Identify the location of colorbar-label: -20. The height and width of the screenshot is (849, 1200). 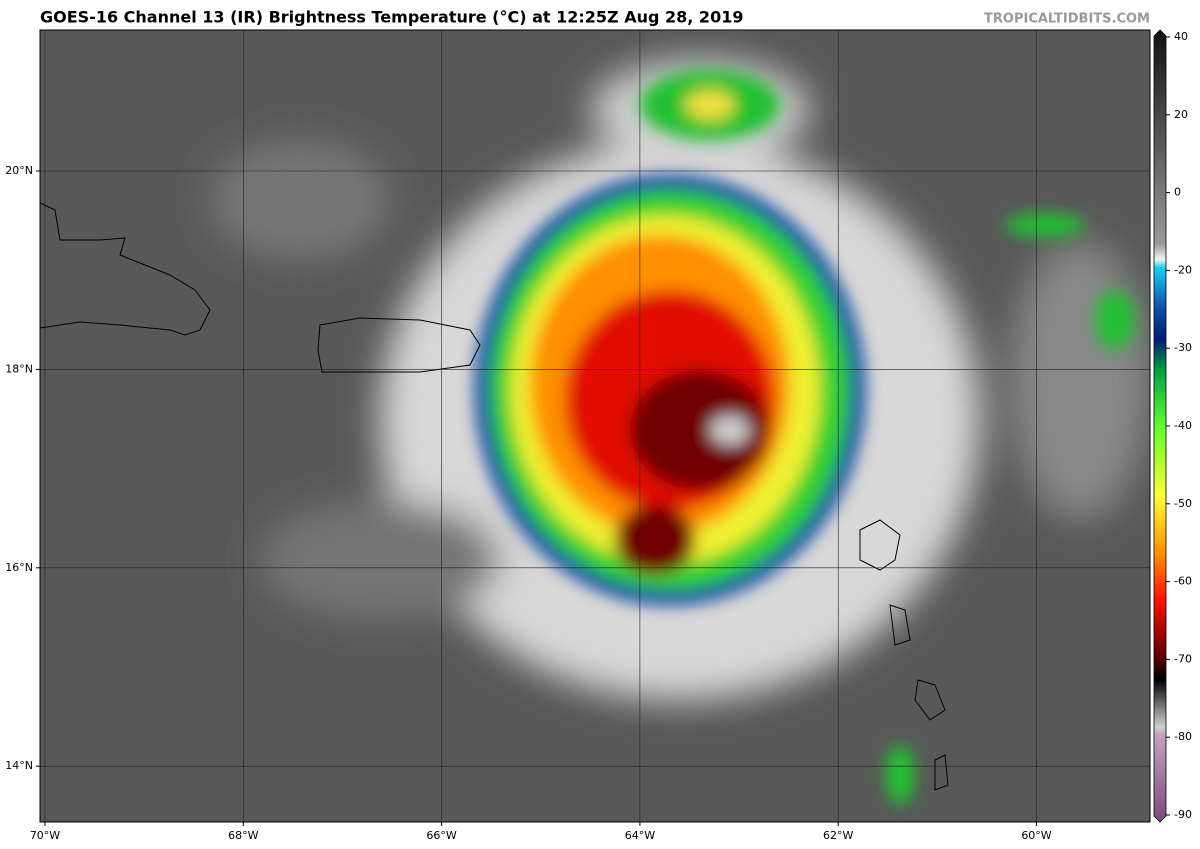
(1183, 269).